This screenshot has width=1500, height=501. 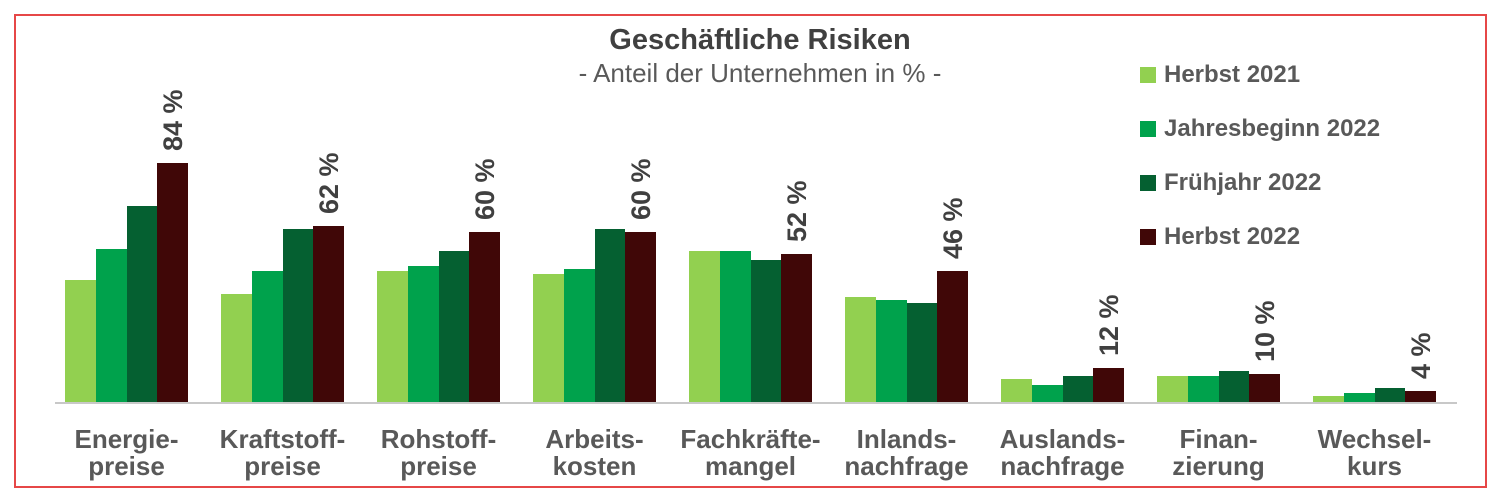 I want to click on bar-group-kraftstoffpreise, so click(x=282, y=201).